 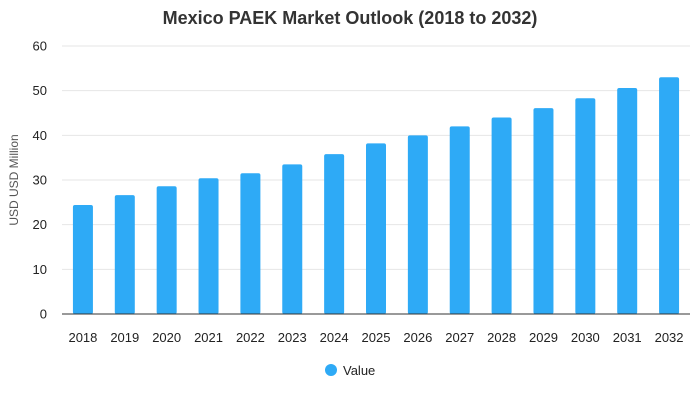 What do you see at coordinates (14, 179) in the screenshot?
I see `y-axis-label: USD USD Million` at bounding box center [14, 179].